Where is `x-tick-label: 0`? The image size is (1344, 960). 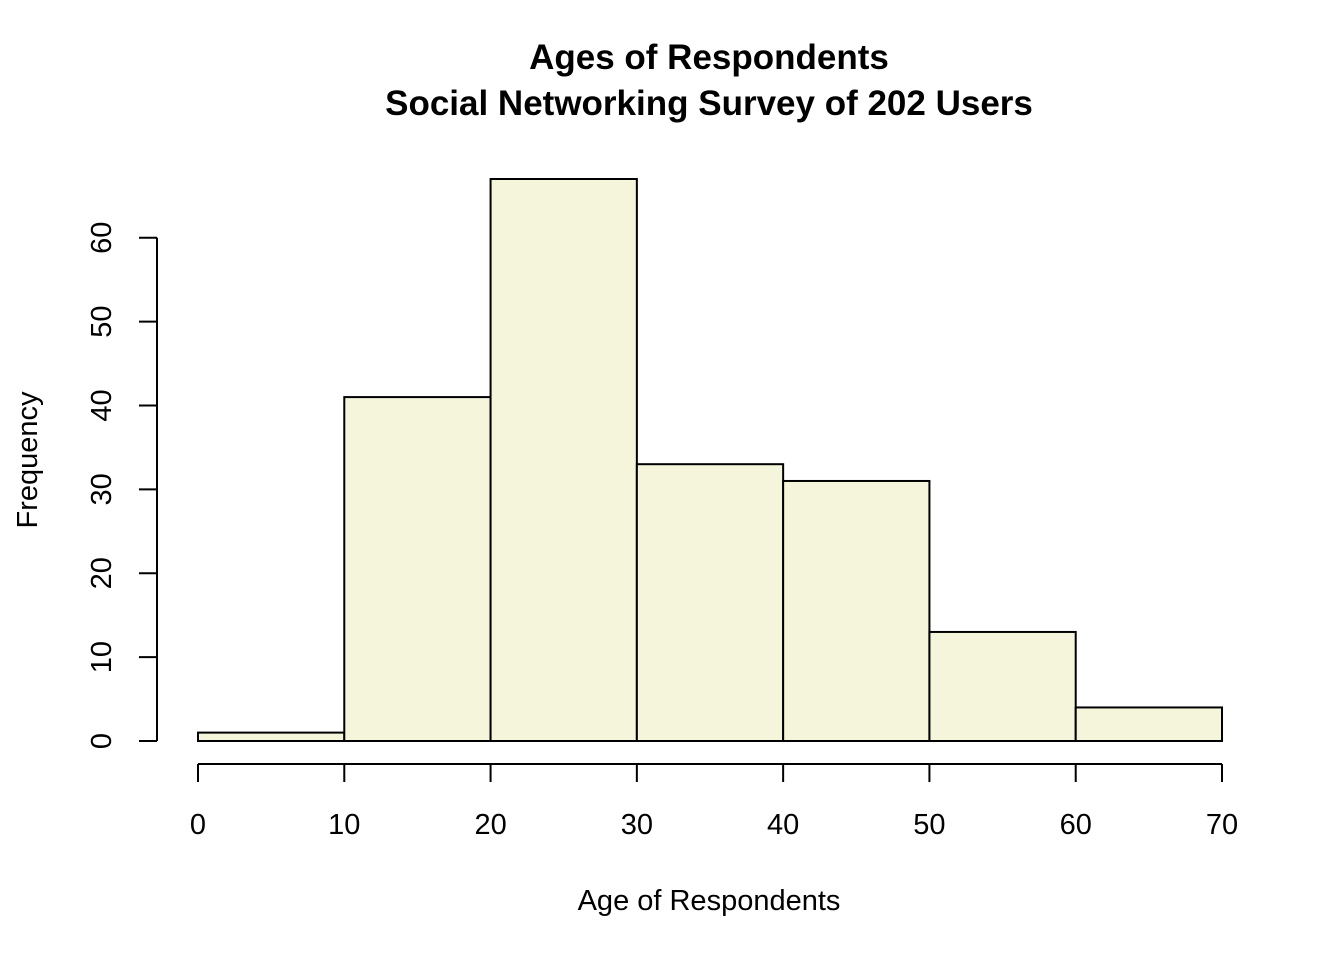
x-tick-label: 0 is located at coordinates (198, 825).